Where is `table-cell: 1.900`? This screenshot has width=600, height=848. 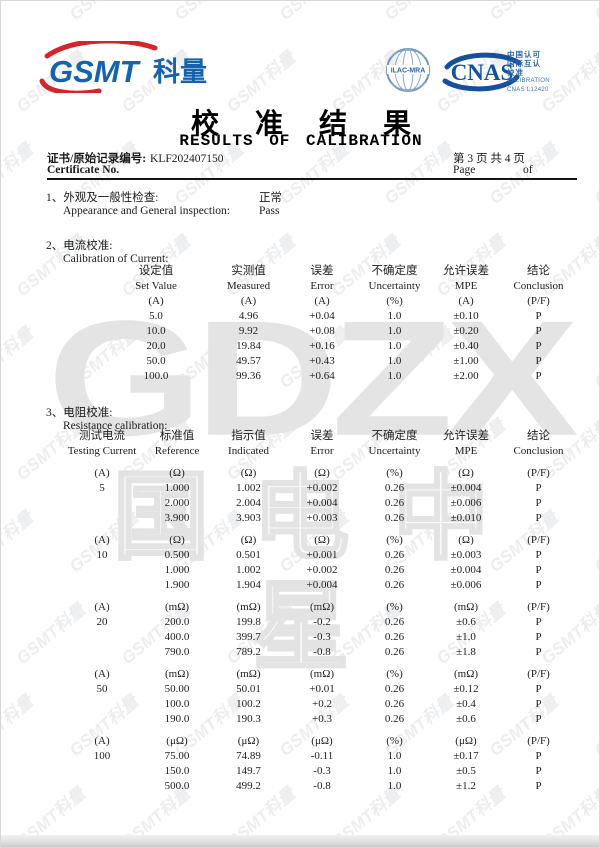 table-cell: 1.900 is located at coordinates (177, 585).